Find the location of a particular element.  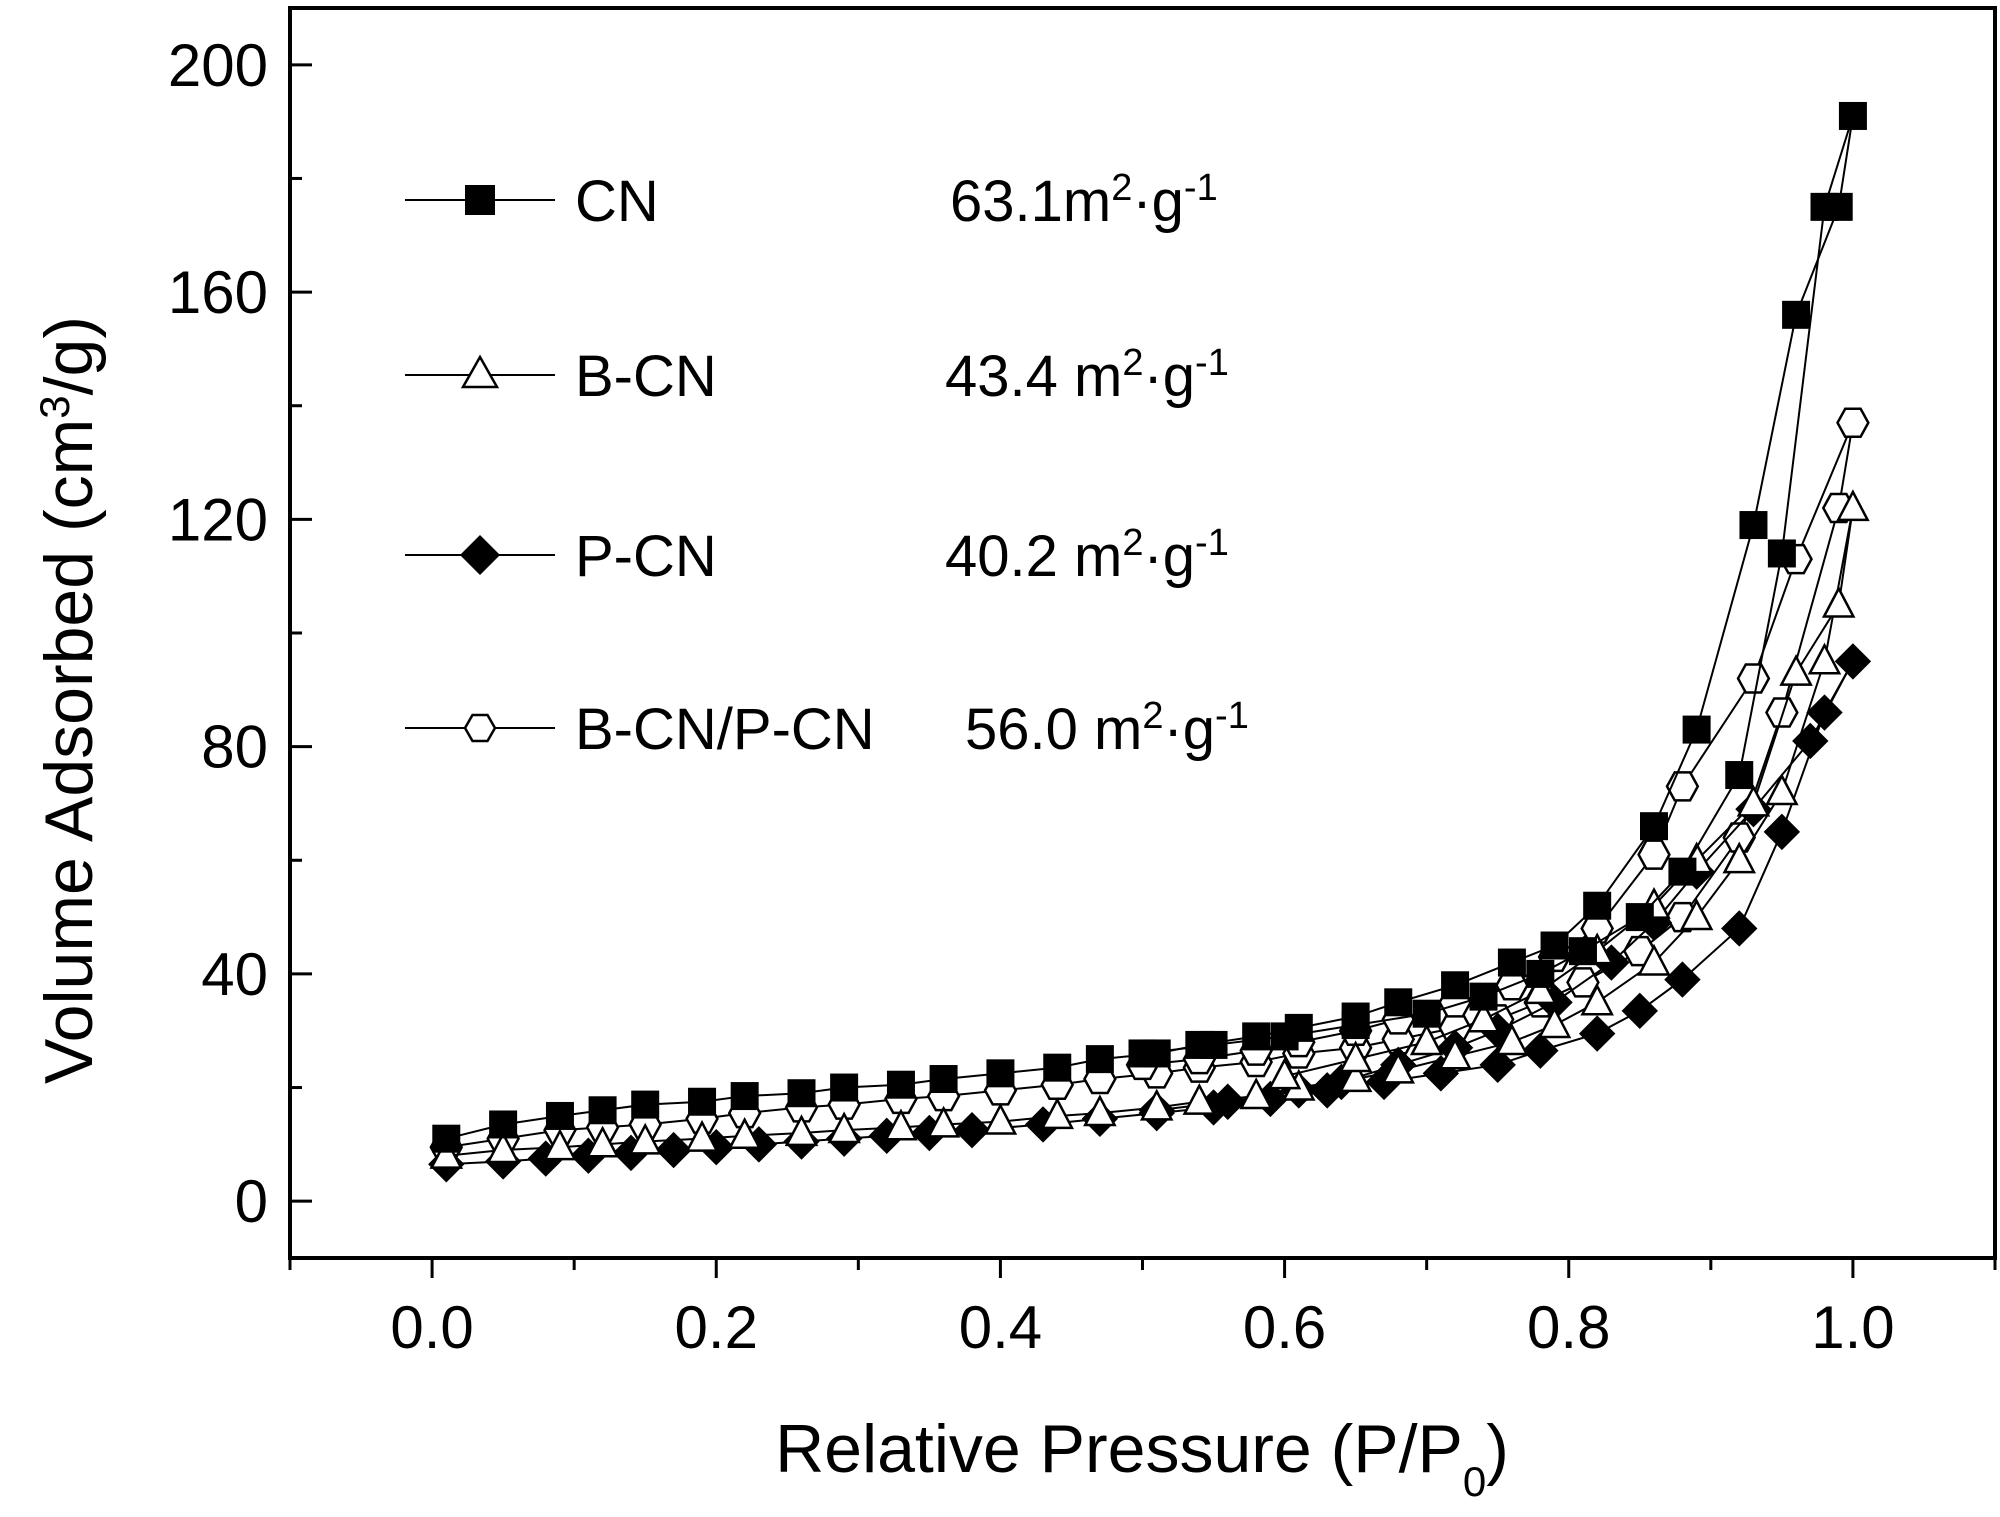

legend-area-b-cn-mid: ·g is located at coordinates (1169, 376).